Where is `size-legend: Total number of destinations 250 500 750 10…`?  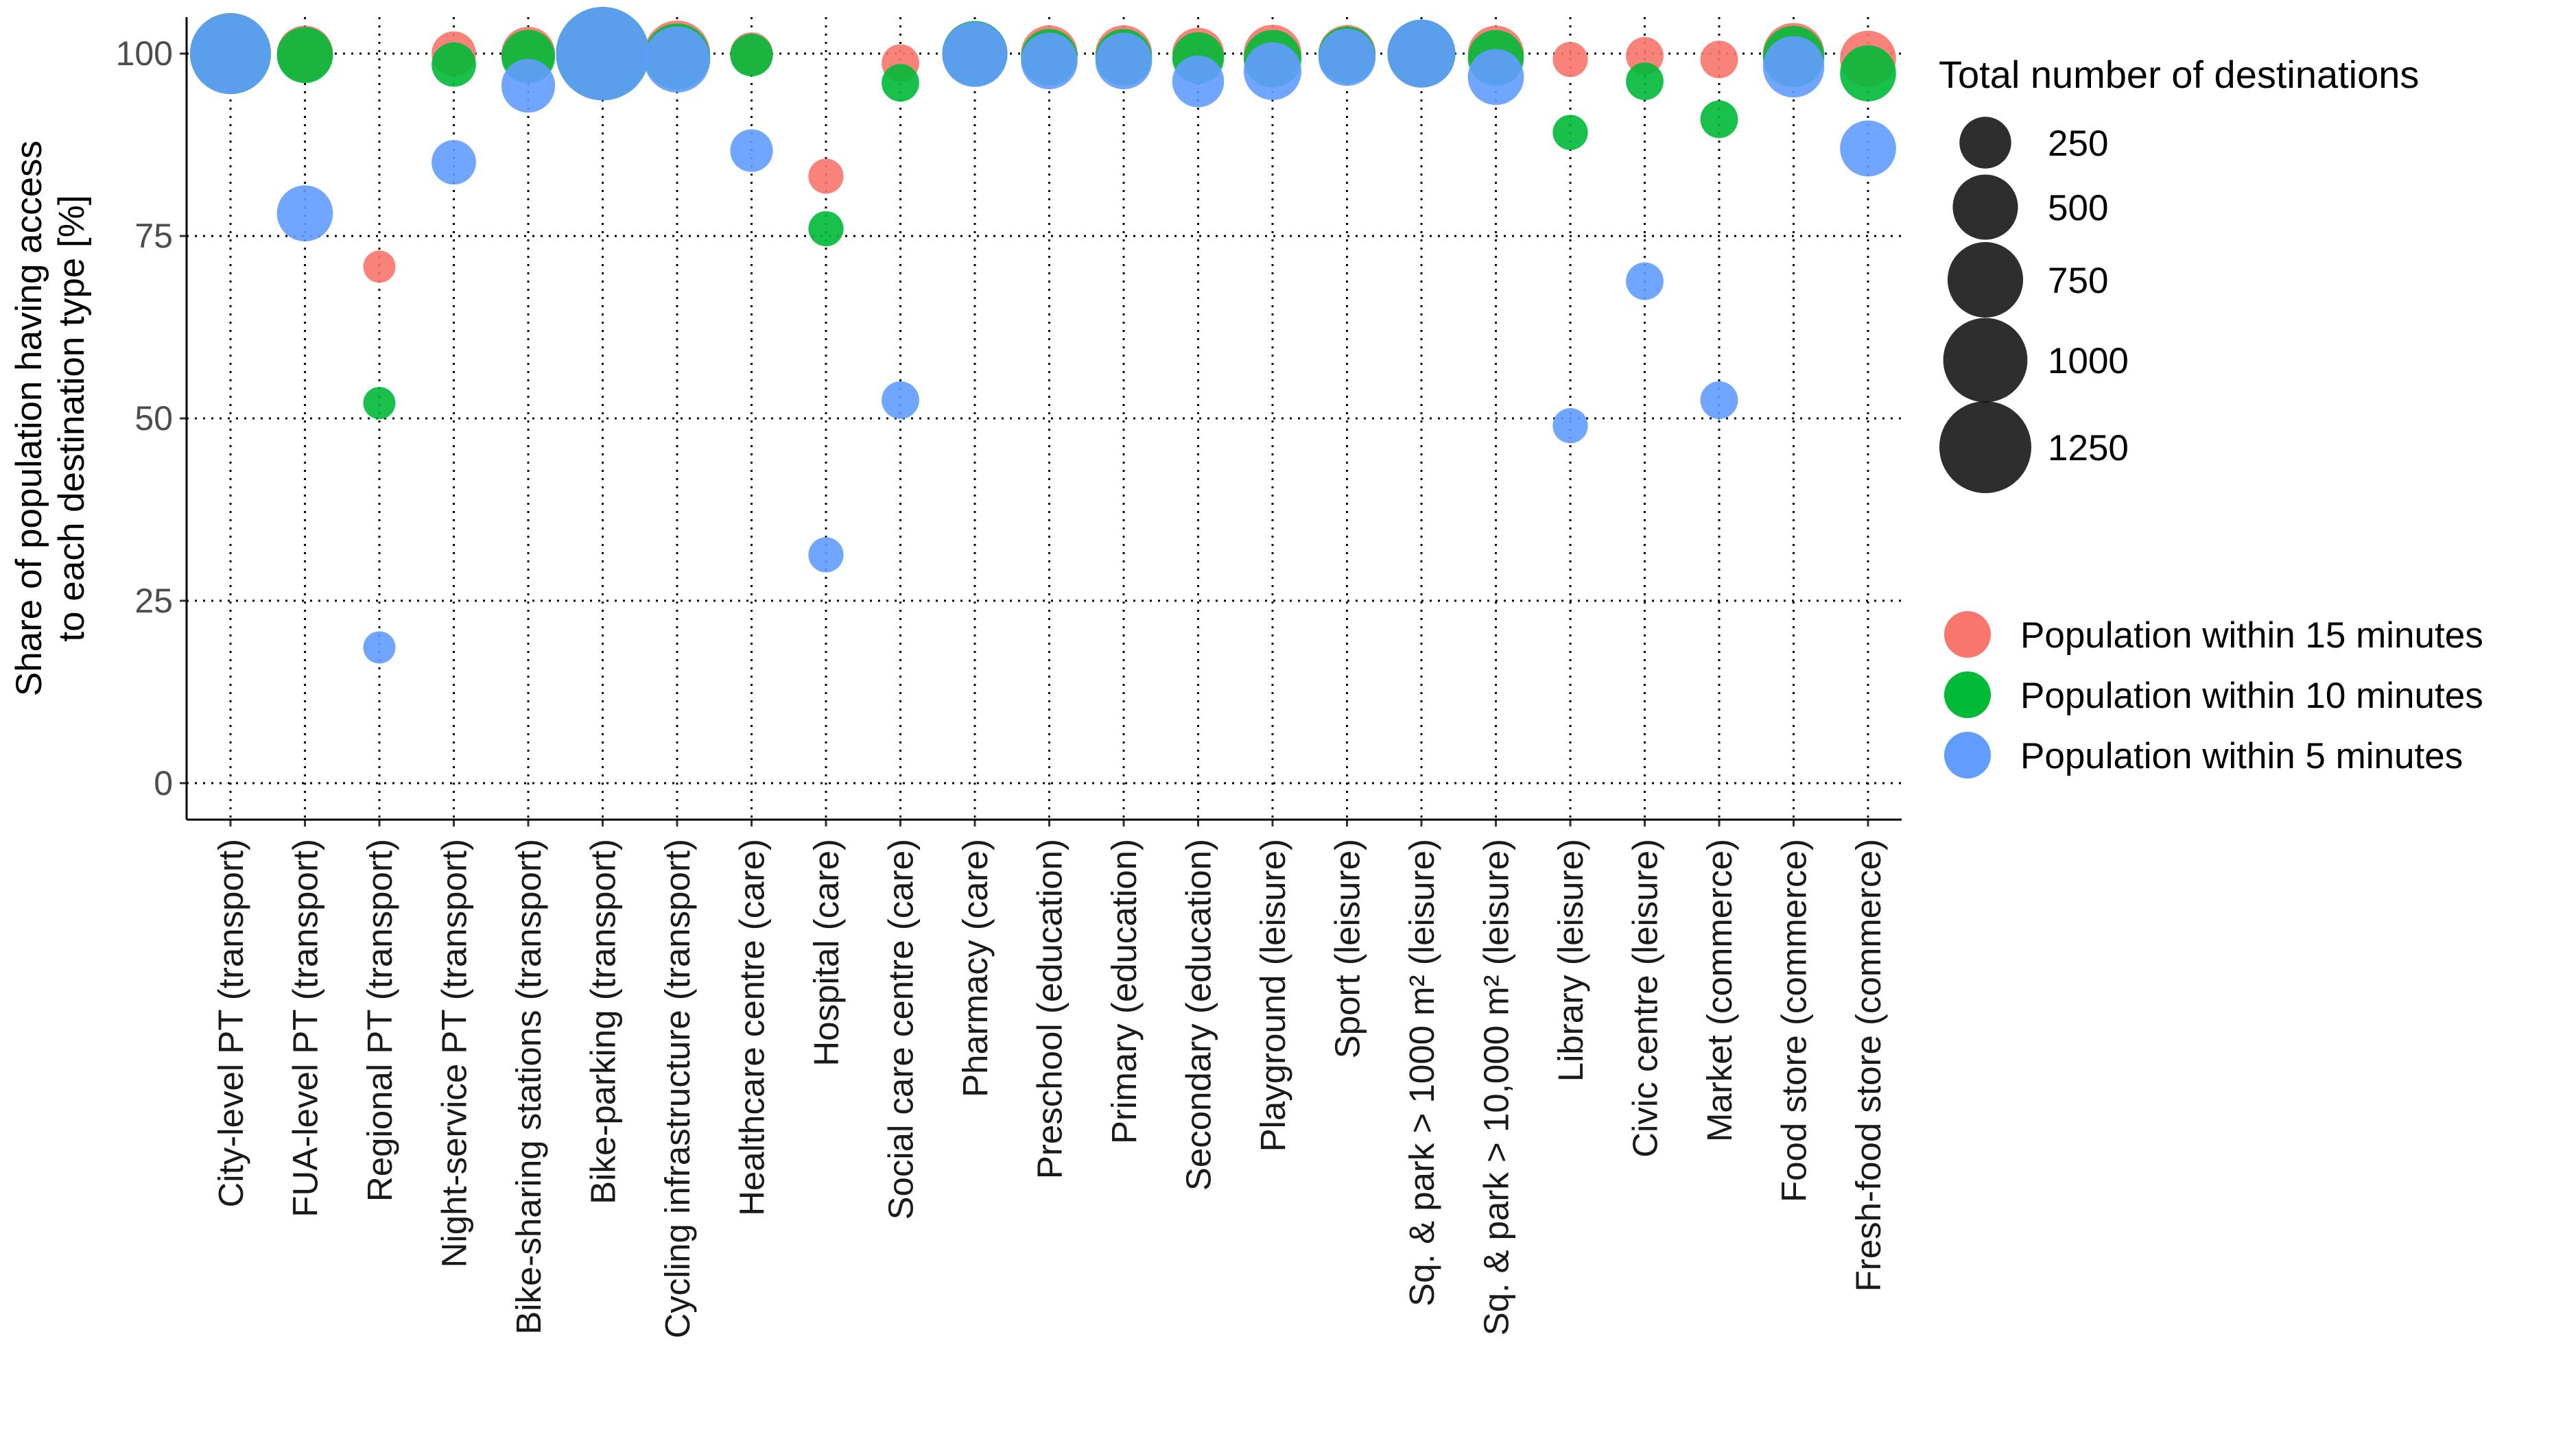 size-legend: Total number of destinations 250 500 750 10… is located at coordinates (2179, 273).